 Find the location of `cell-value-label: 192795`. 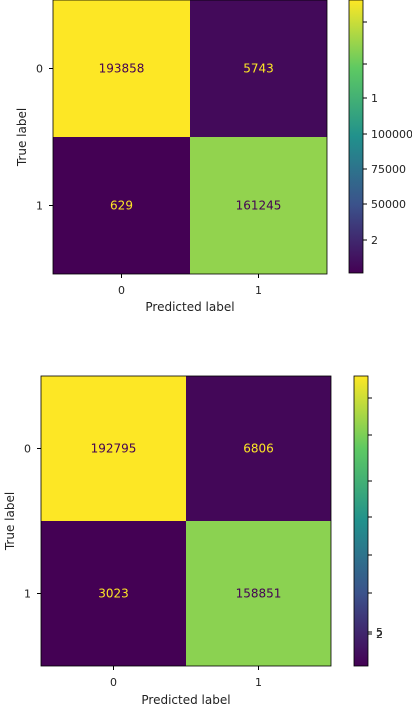

cell-value-label: 192795 is located at coordinates (114, 449).